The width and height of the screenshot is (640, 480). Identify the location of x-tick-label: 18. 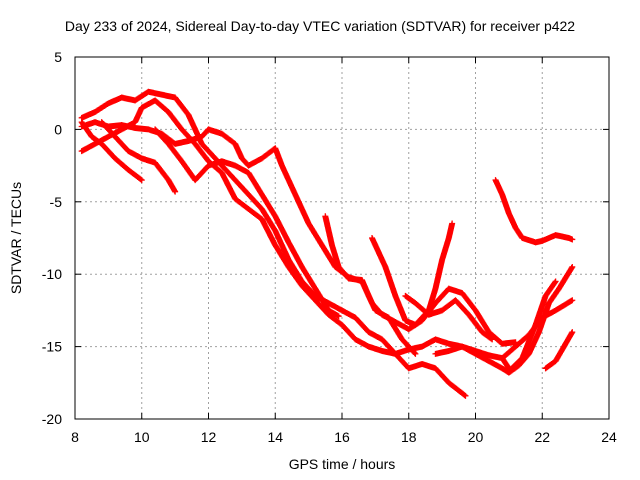
(409, 437).